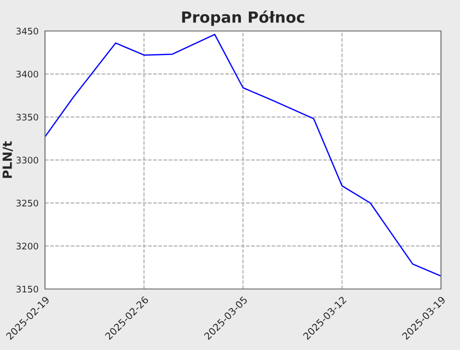  What do you see at coordinates (7, 159) in the screenshot?
I see `y-axis-title: PLN/t` at bounding box center [7, 159].